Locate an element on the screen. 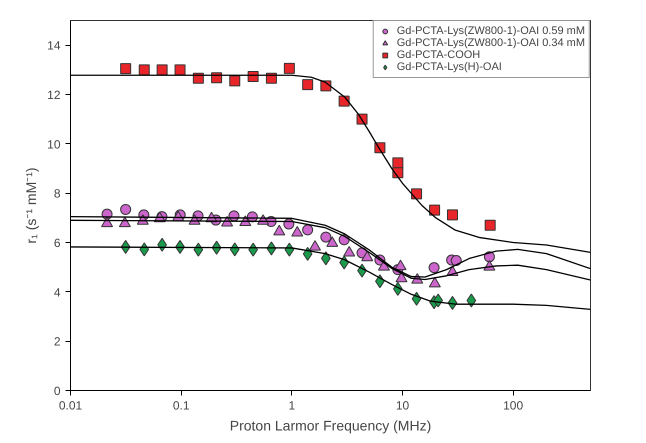  y-tick-label: 12 is located at coordinates (54, 95).